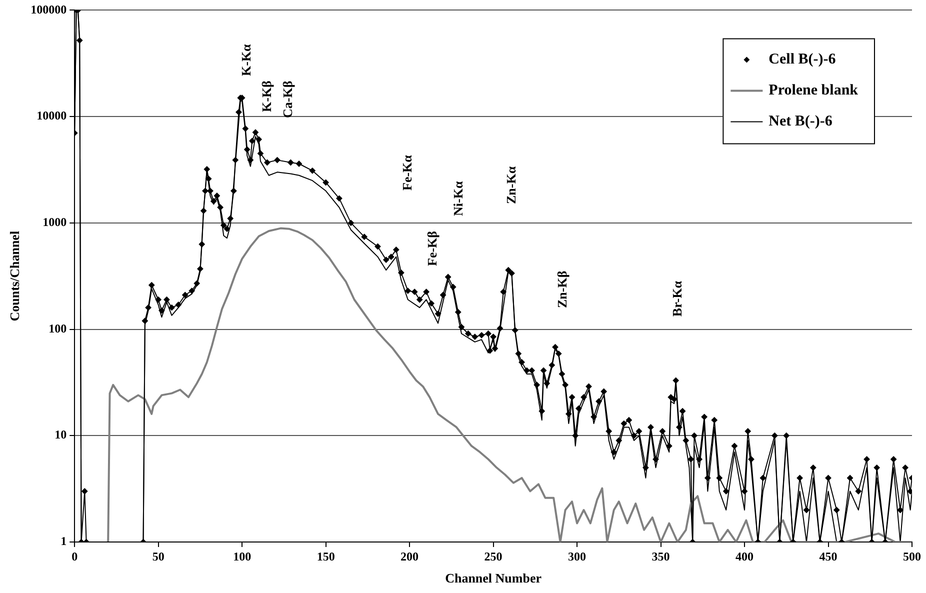 This screenshot has height=593, width=926. I want to click on legend-label: Net B(-)-6, so click(800, 122).